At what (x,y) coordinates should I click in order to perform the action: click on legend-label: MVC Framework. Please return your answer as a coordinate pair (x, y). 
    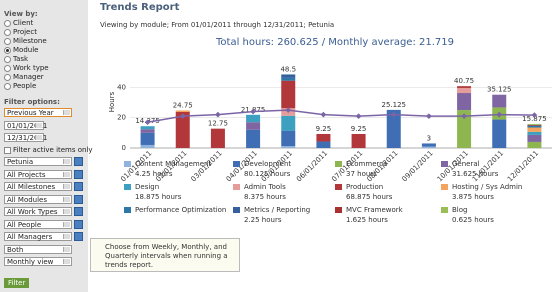
    Looking at the image, I should click on (375, 210).